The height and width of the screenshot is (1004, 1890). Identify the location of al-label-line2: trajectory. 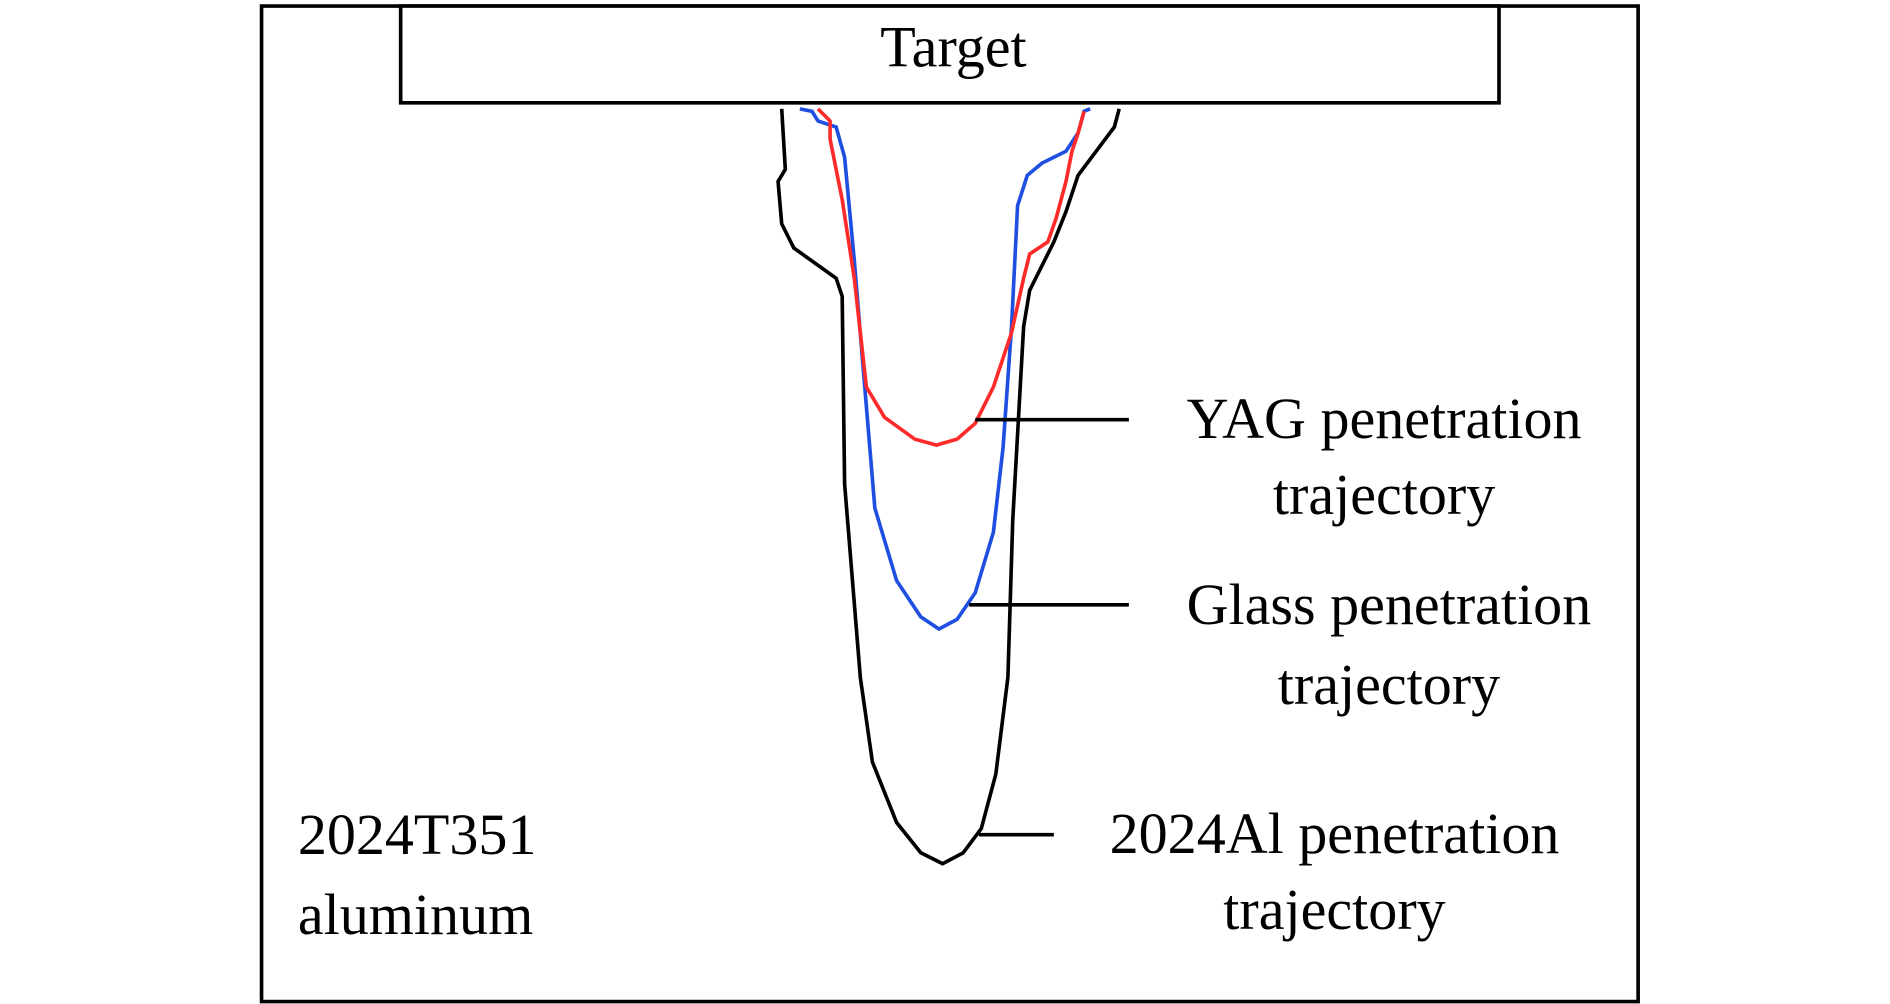
(1334, 909).